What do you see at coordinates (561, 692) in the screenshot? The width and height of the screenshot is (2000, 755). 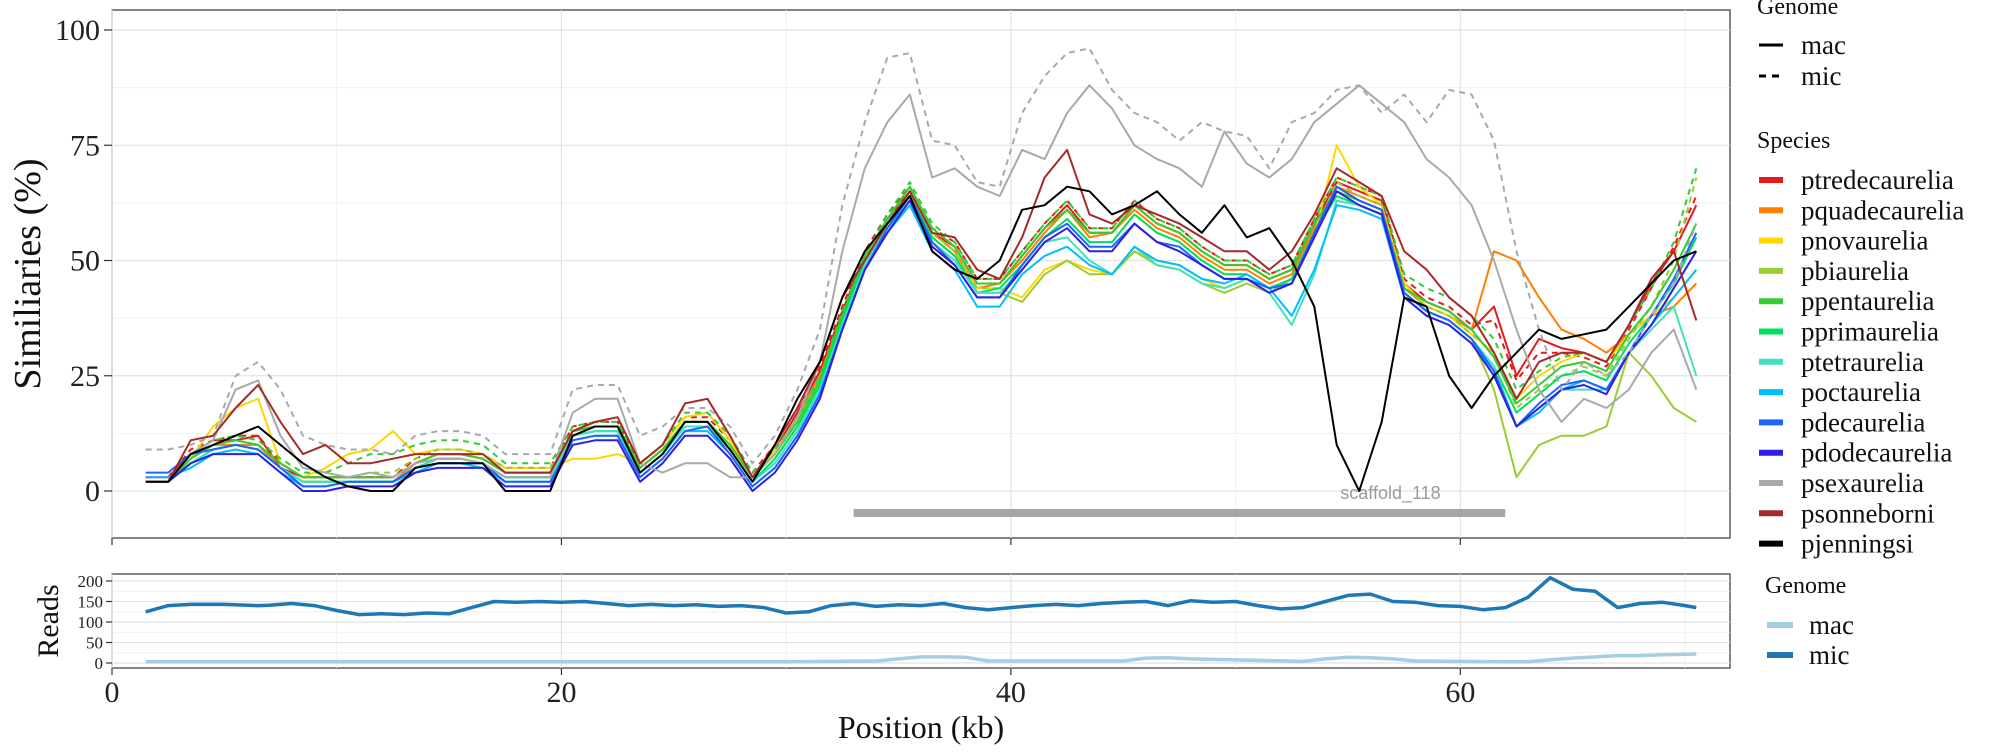 I see `x-tick-label: 20` at bounding box center [561, 692].